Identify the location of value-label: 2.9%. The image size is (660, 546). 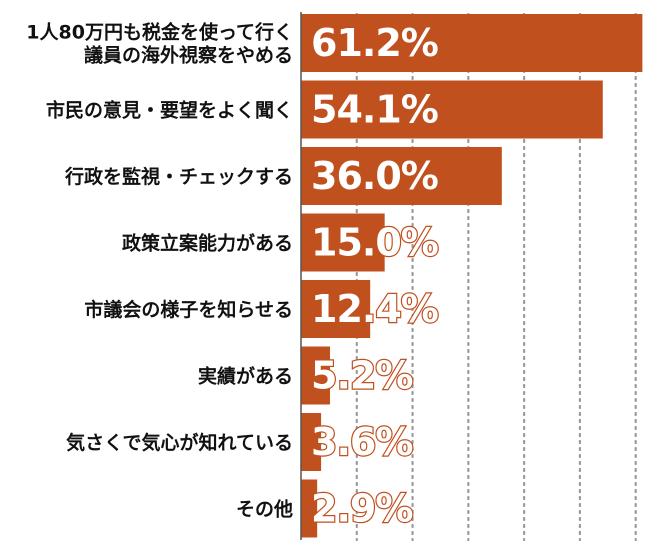
(361, 509).